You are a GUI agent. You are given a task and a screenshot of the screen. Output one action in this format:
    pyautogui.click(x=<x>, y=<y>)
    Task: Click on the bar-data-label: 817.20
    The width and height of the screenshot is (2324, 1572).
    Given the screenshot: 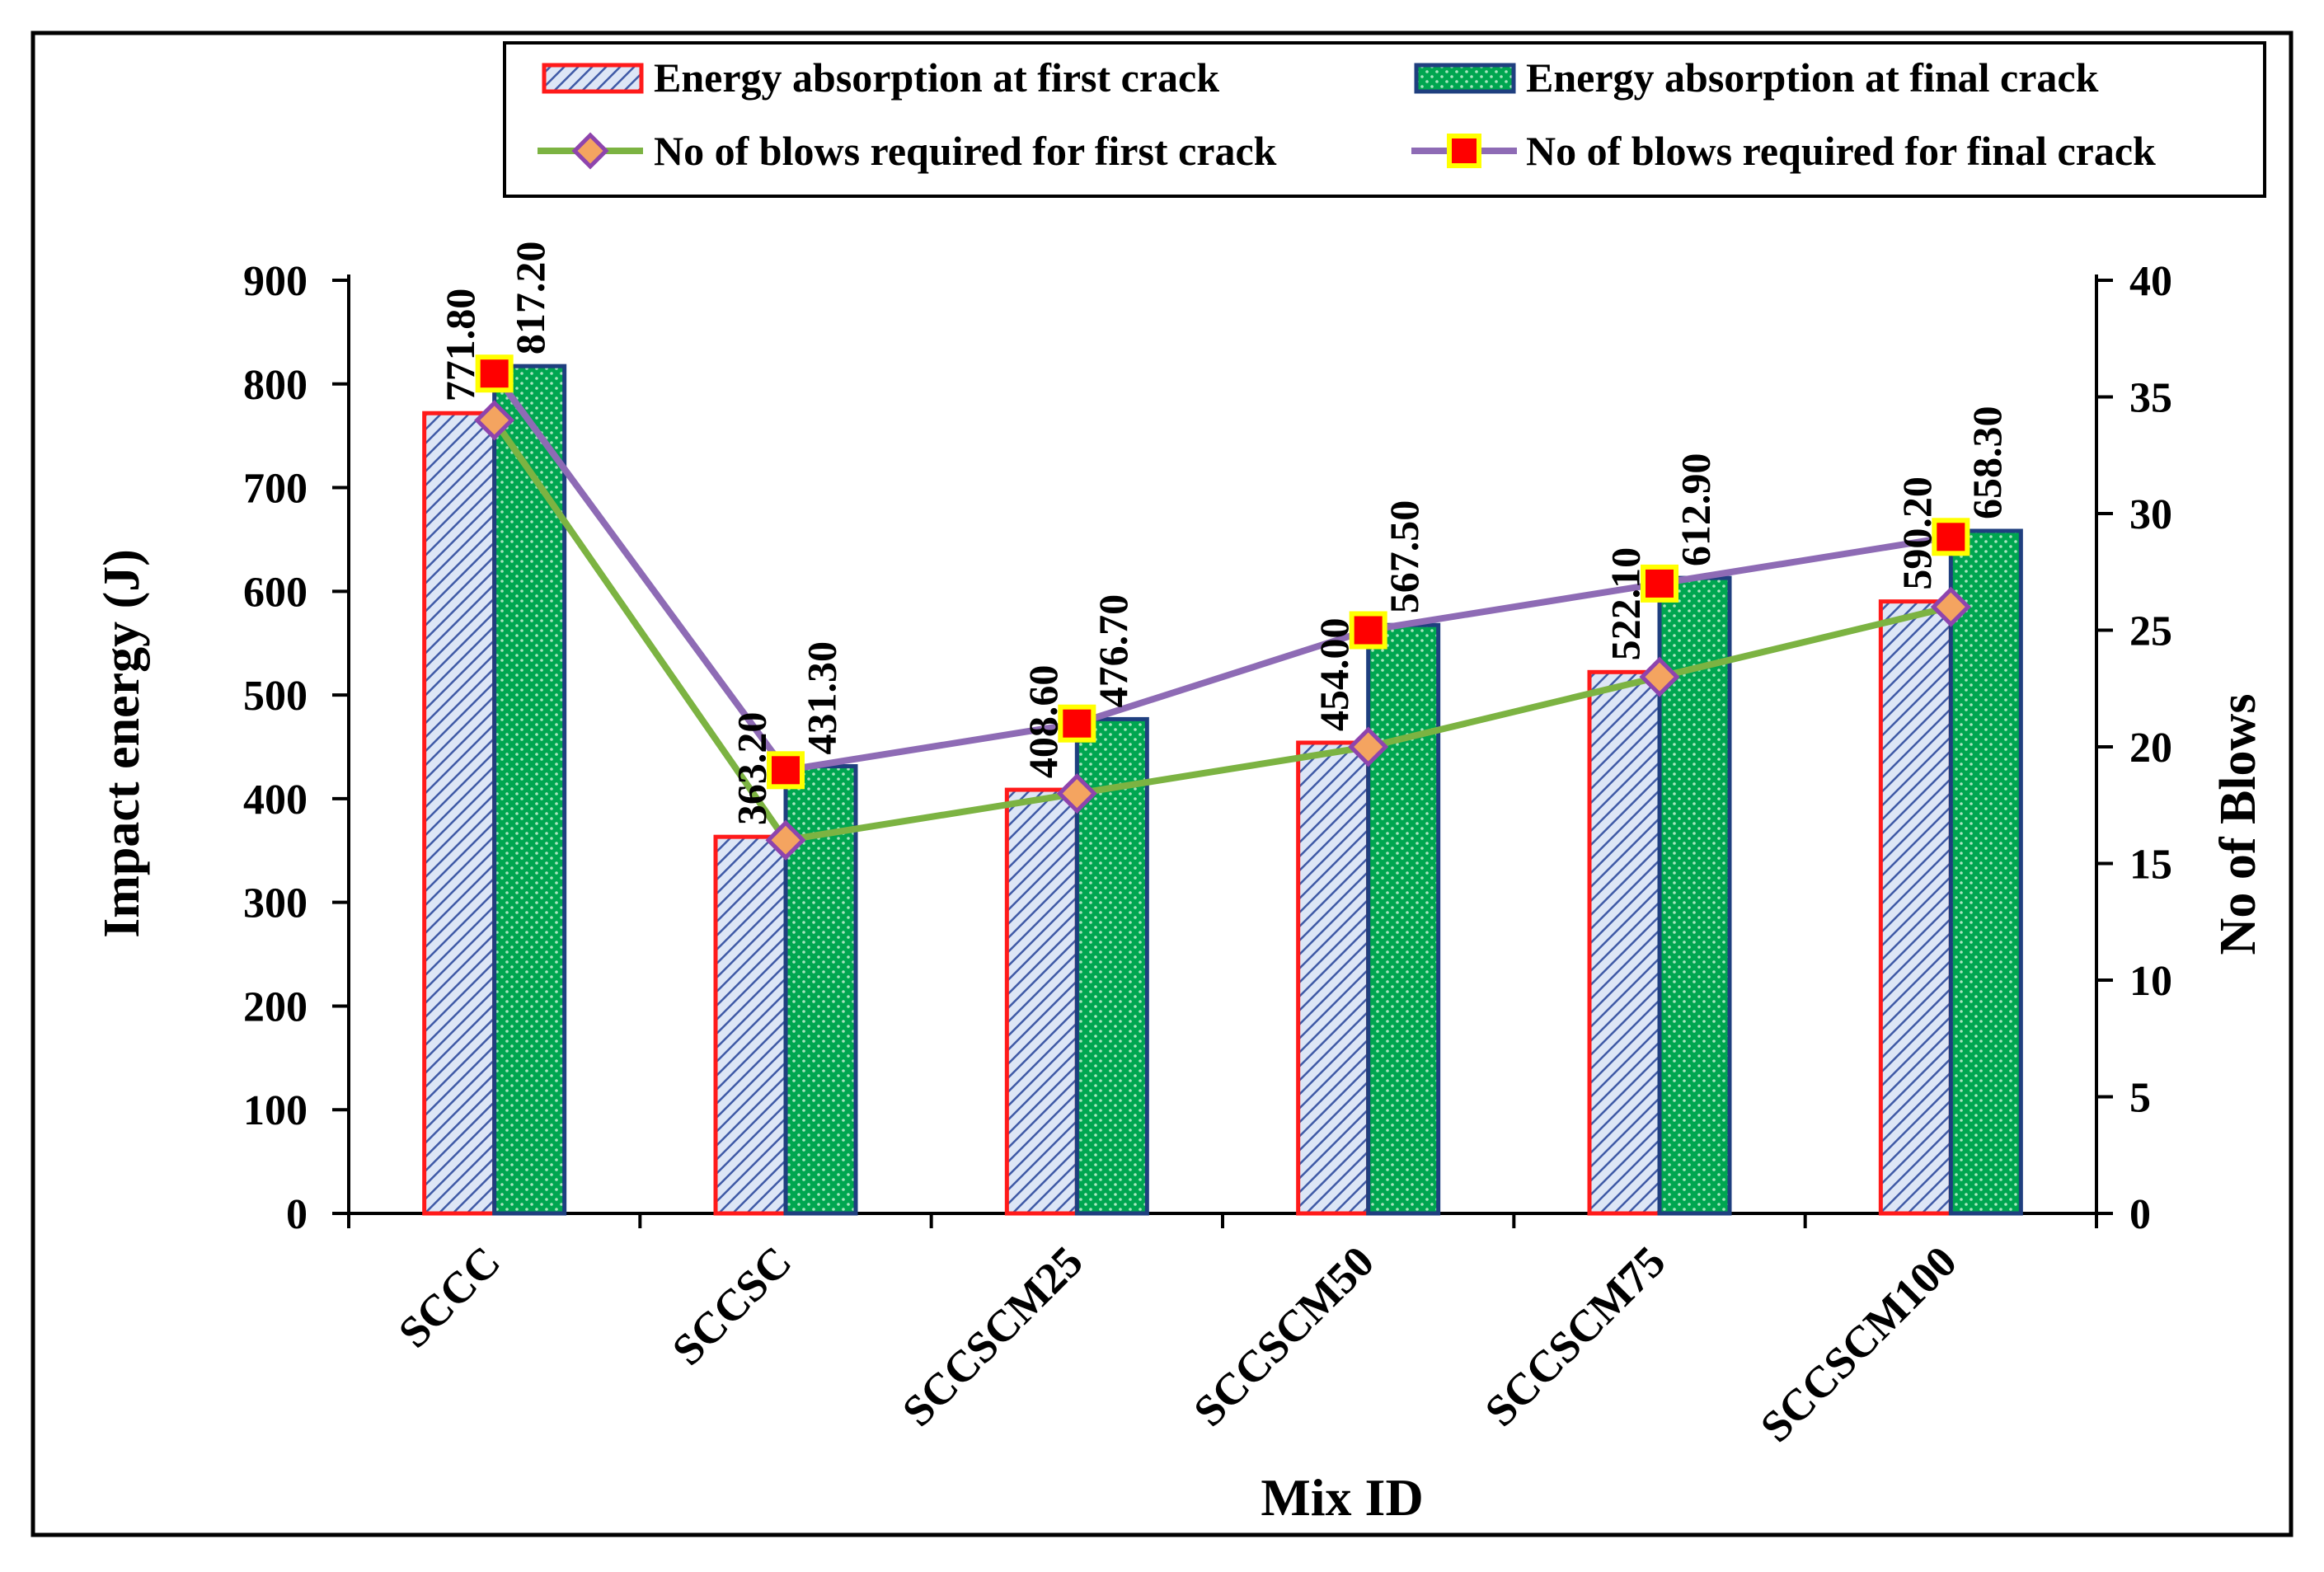 What is the action you would take?
    pyautogui.click(x=530, y=298)
    